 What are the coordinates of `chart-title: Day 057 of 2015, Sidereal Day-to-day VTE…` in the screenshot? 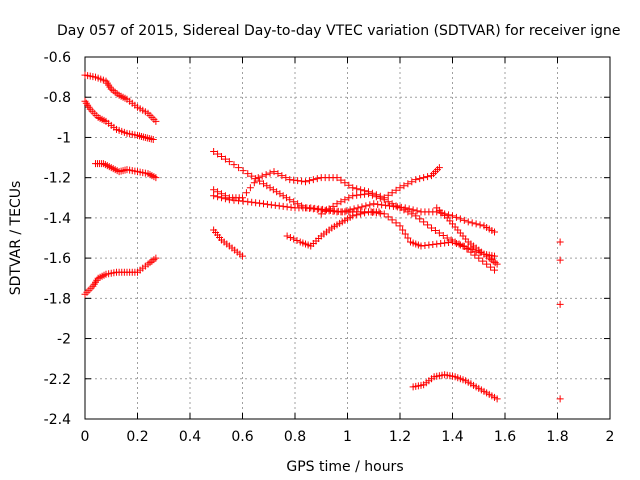 It's located at (338, 31).